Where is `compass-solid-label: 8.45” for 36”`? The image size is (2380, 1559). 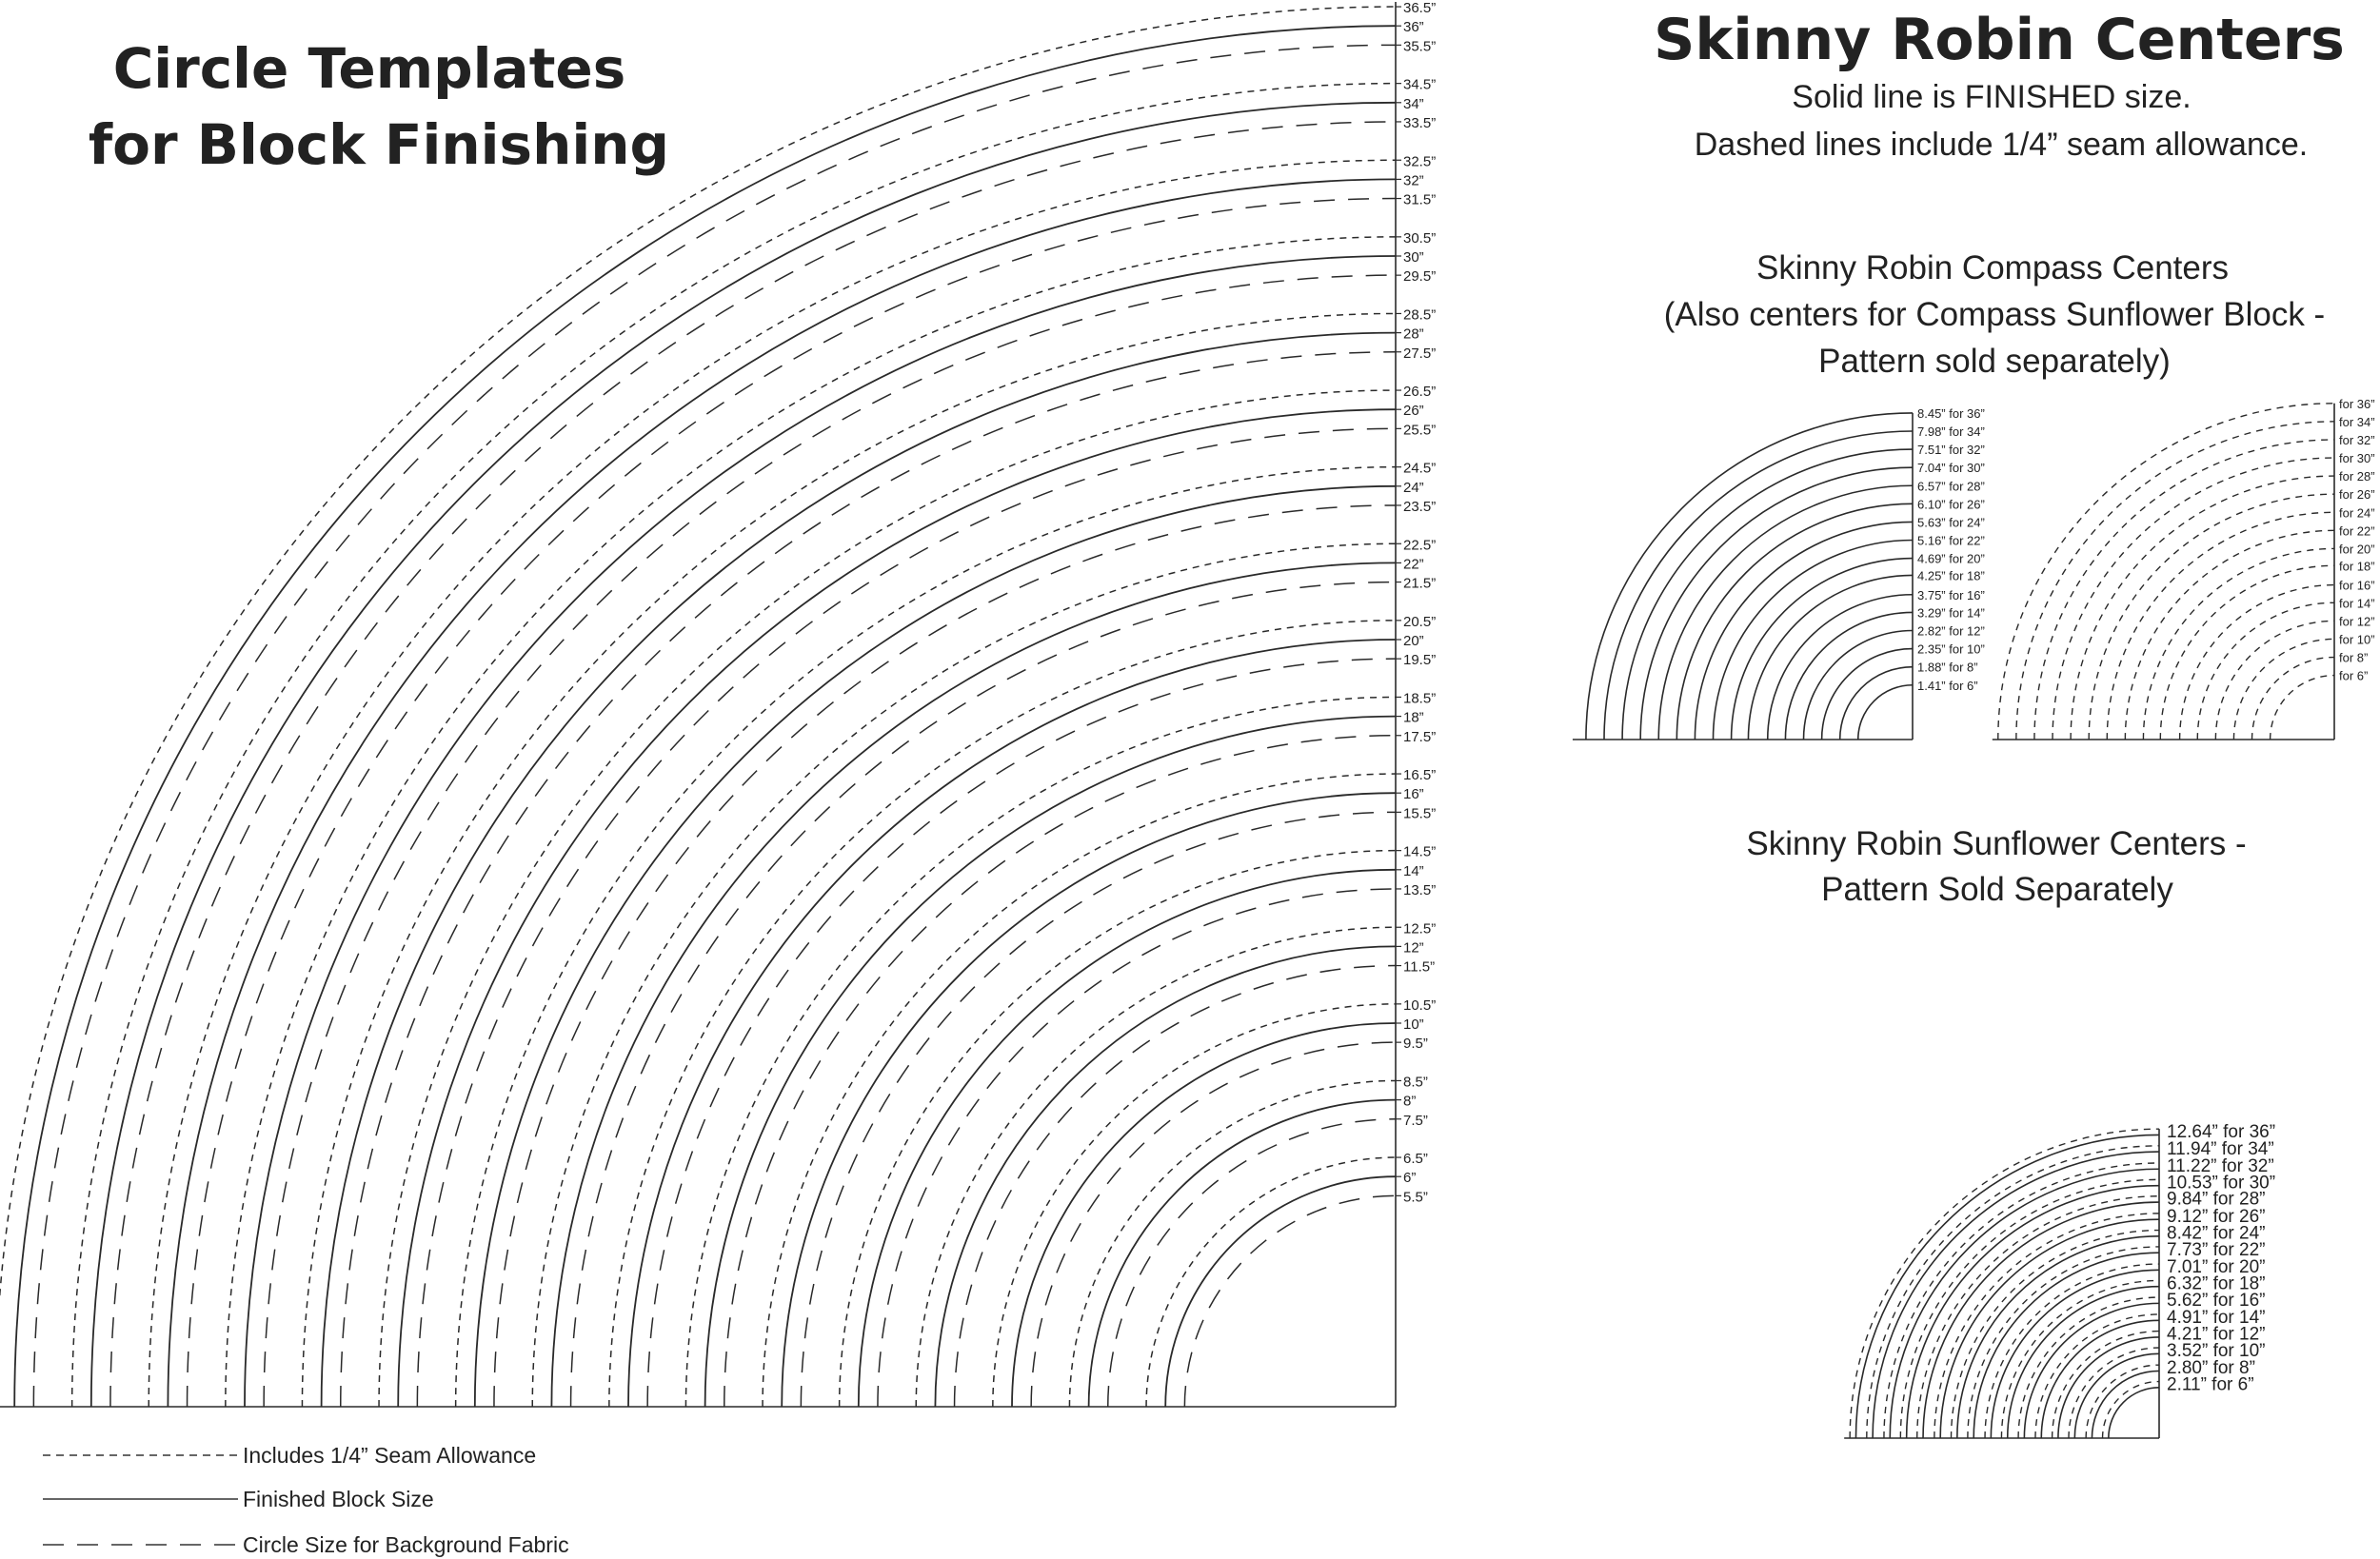 compass-solid-label: 8.45” for 36” is located at coordinates (1951, 413).